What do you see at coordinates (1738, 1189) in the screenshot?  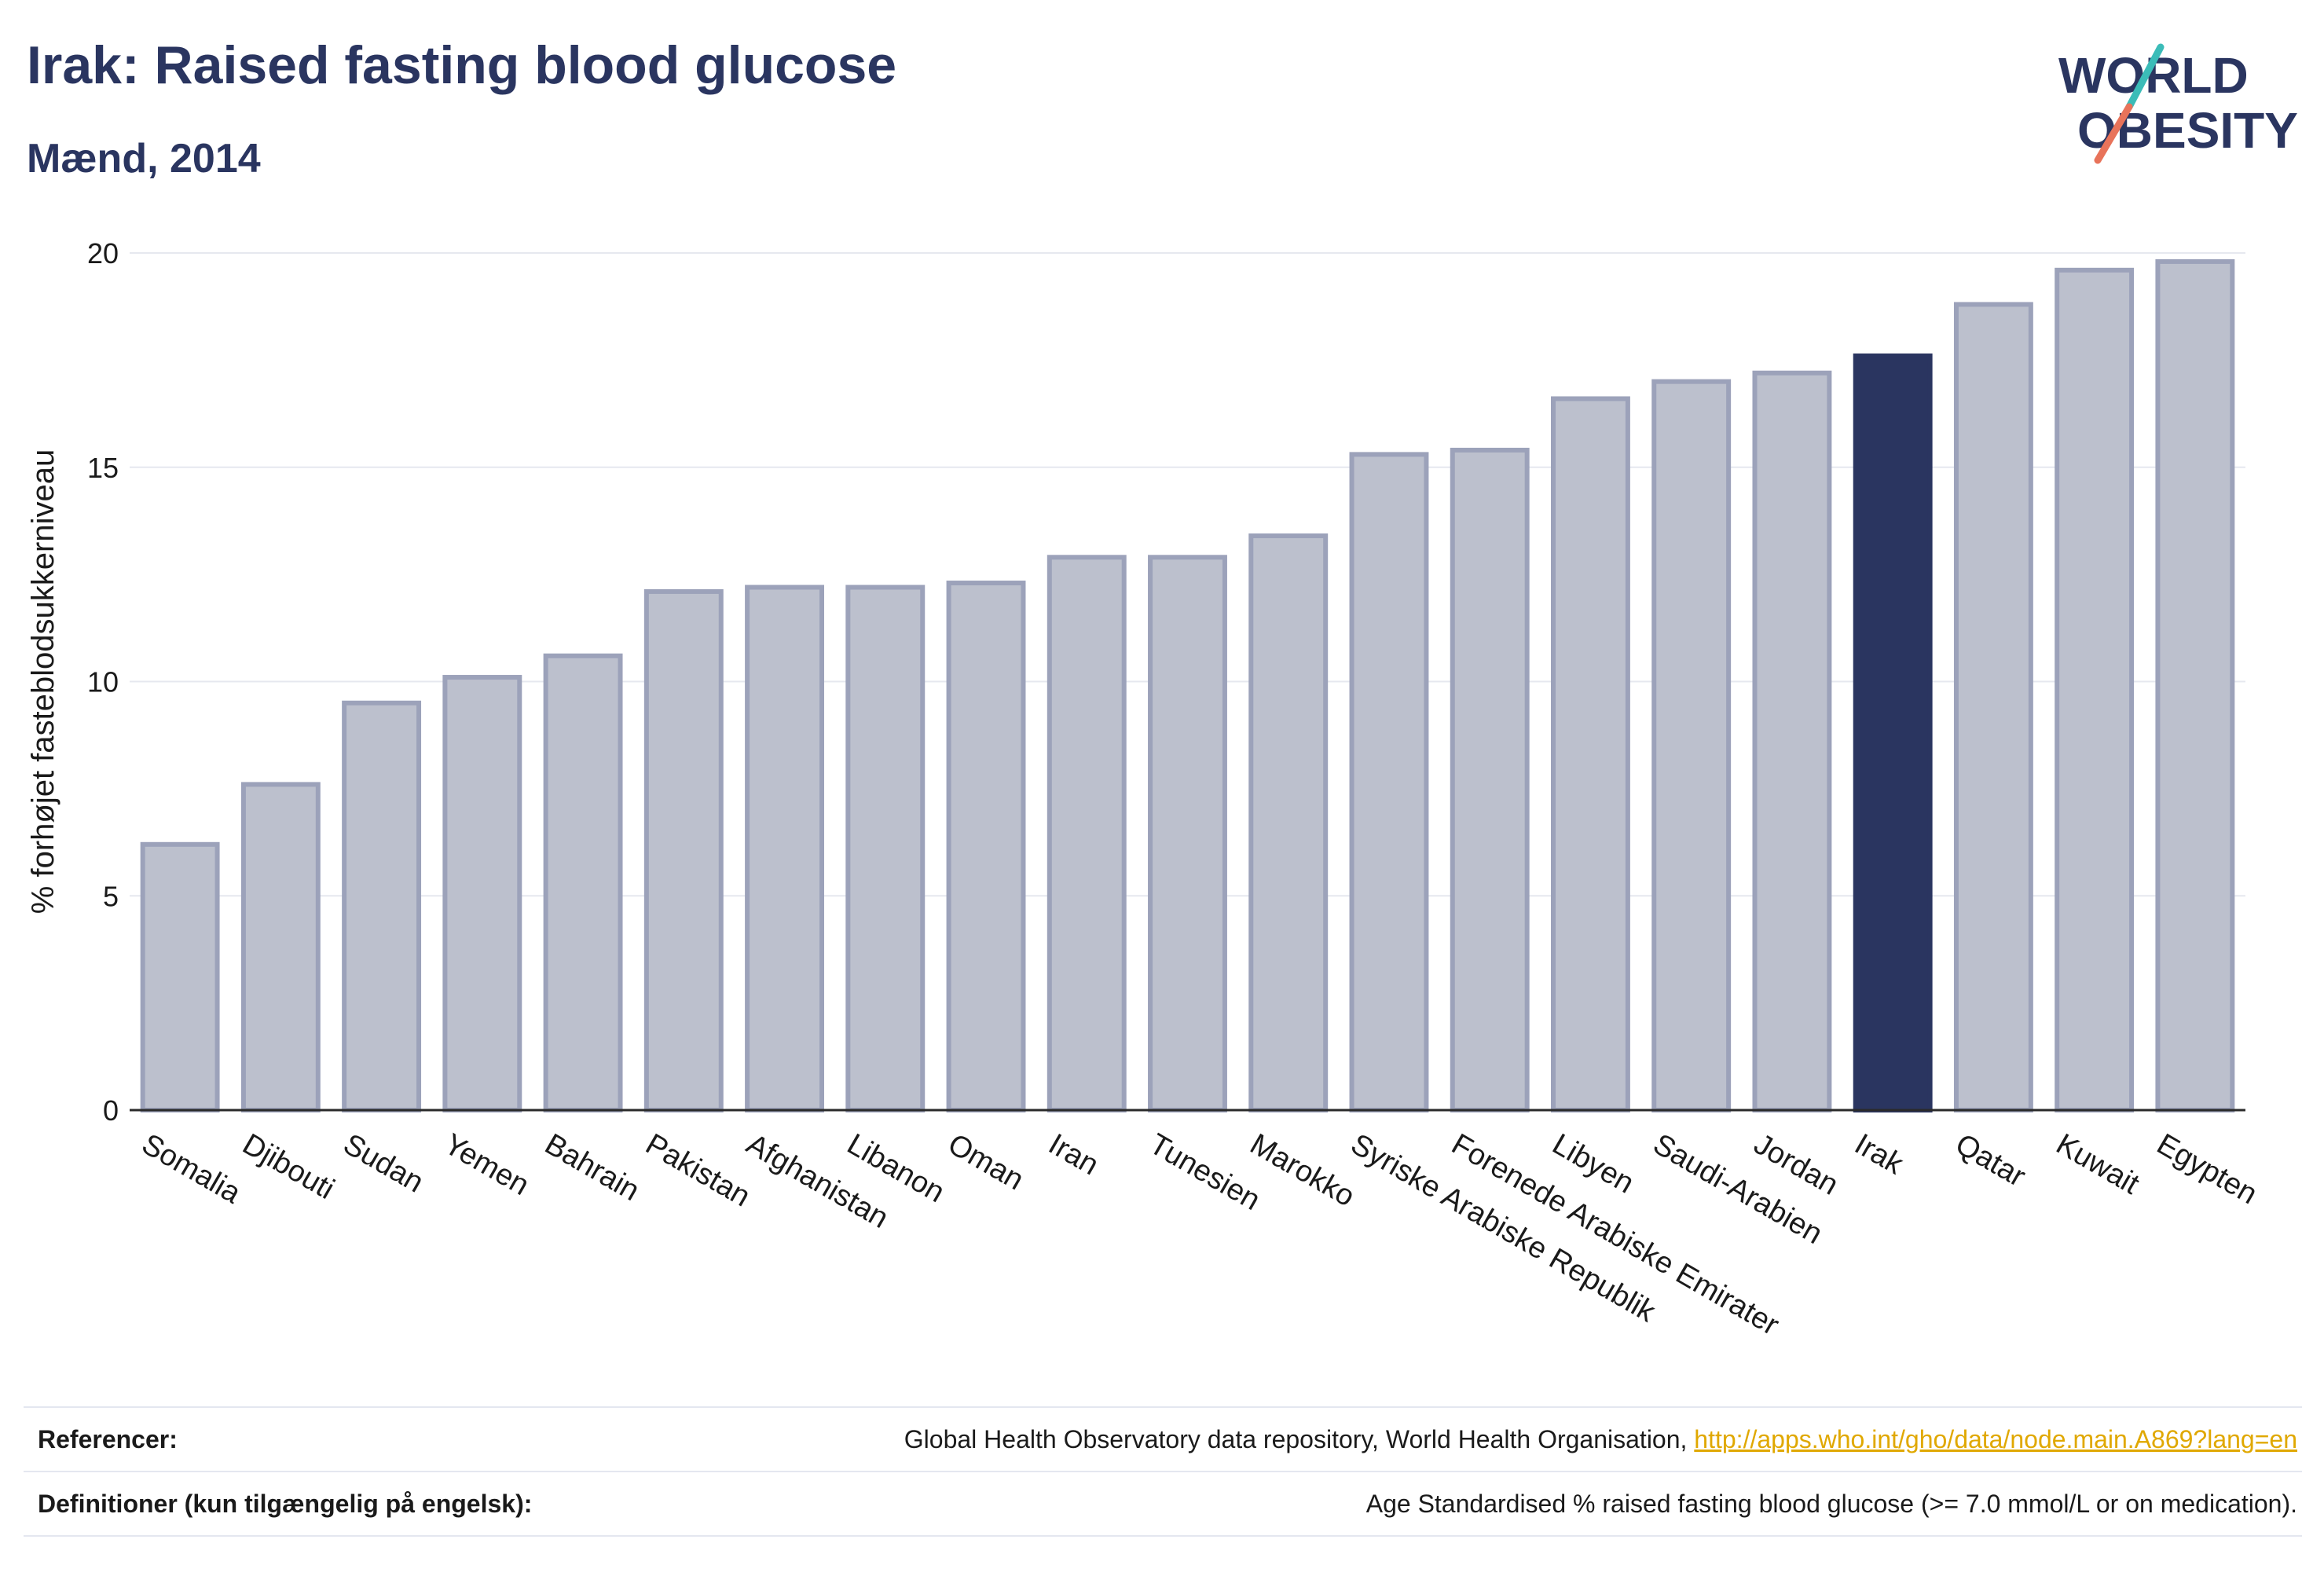 I see `x-tick-label: Saudi-Arabien` at bounding box center [1738, 1189].